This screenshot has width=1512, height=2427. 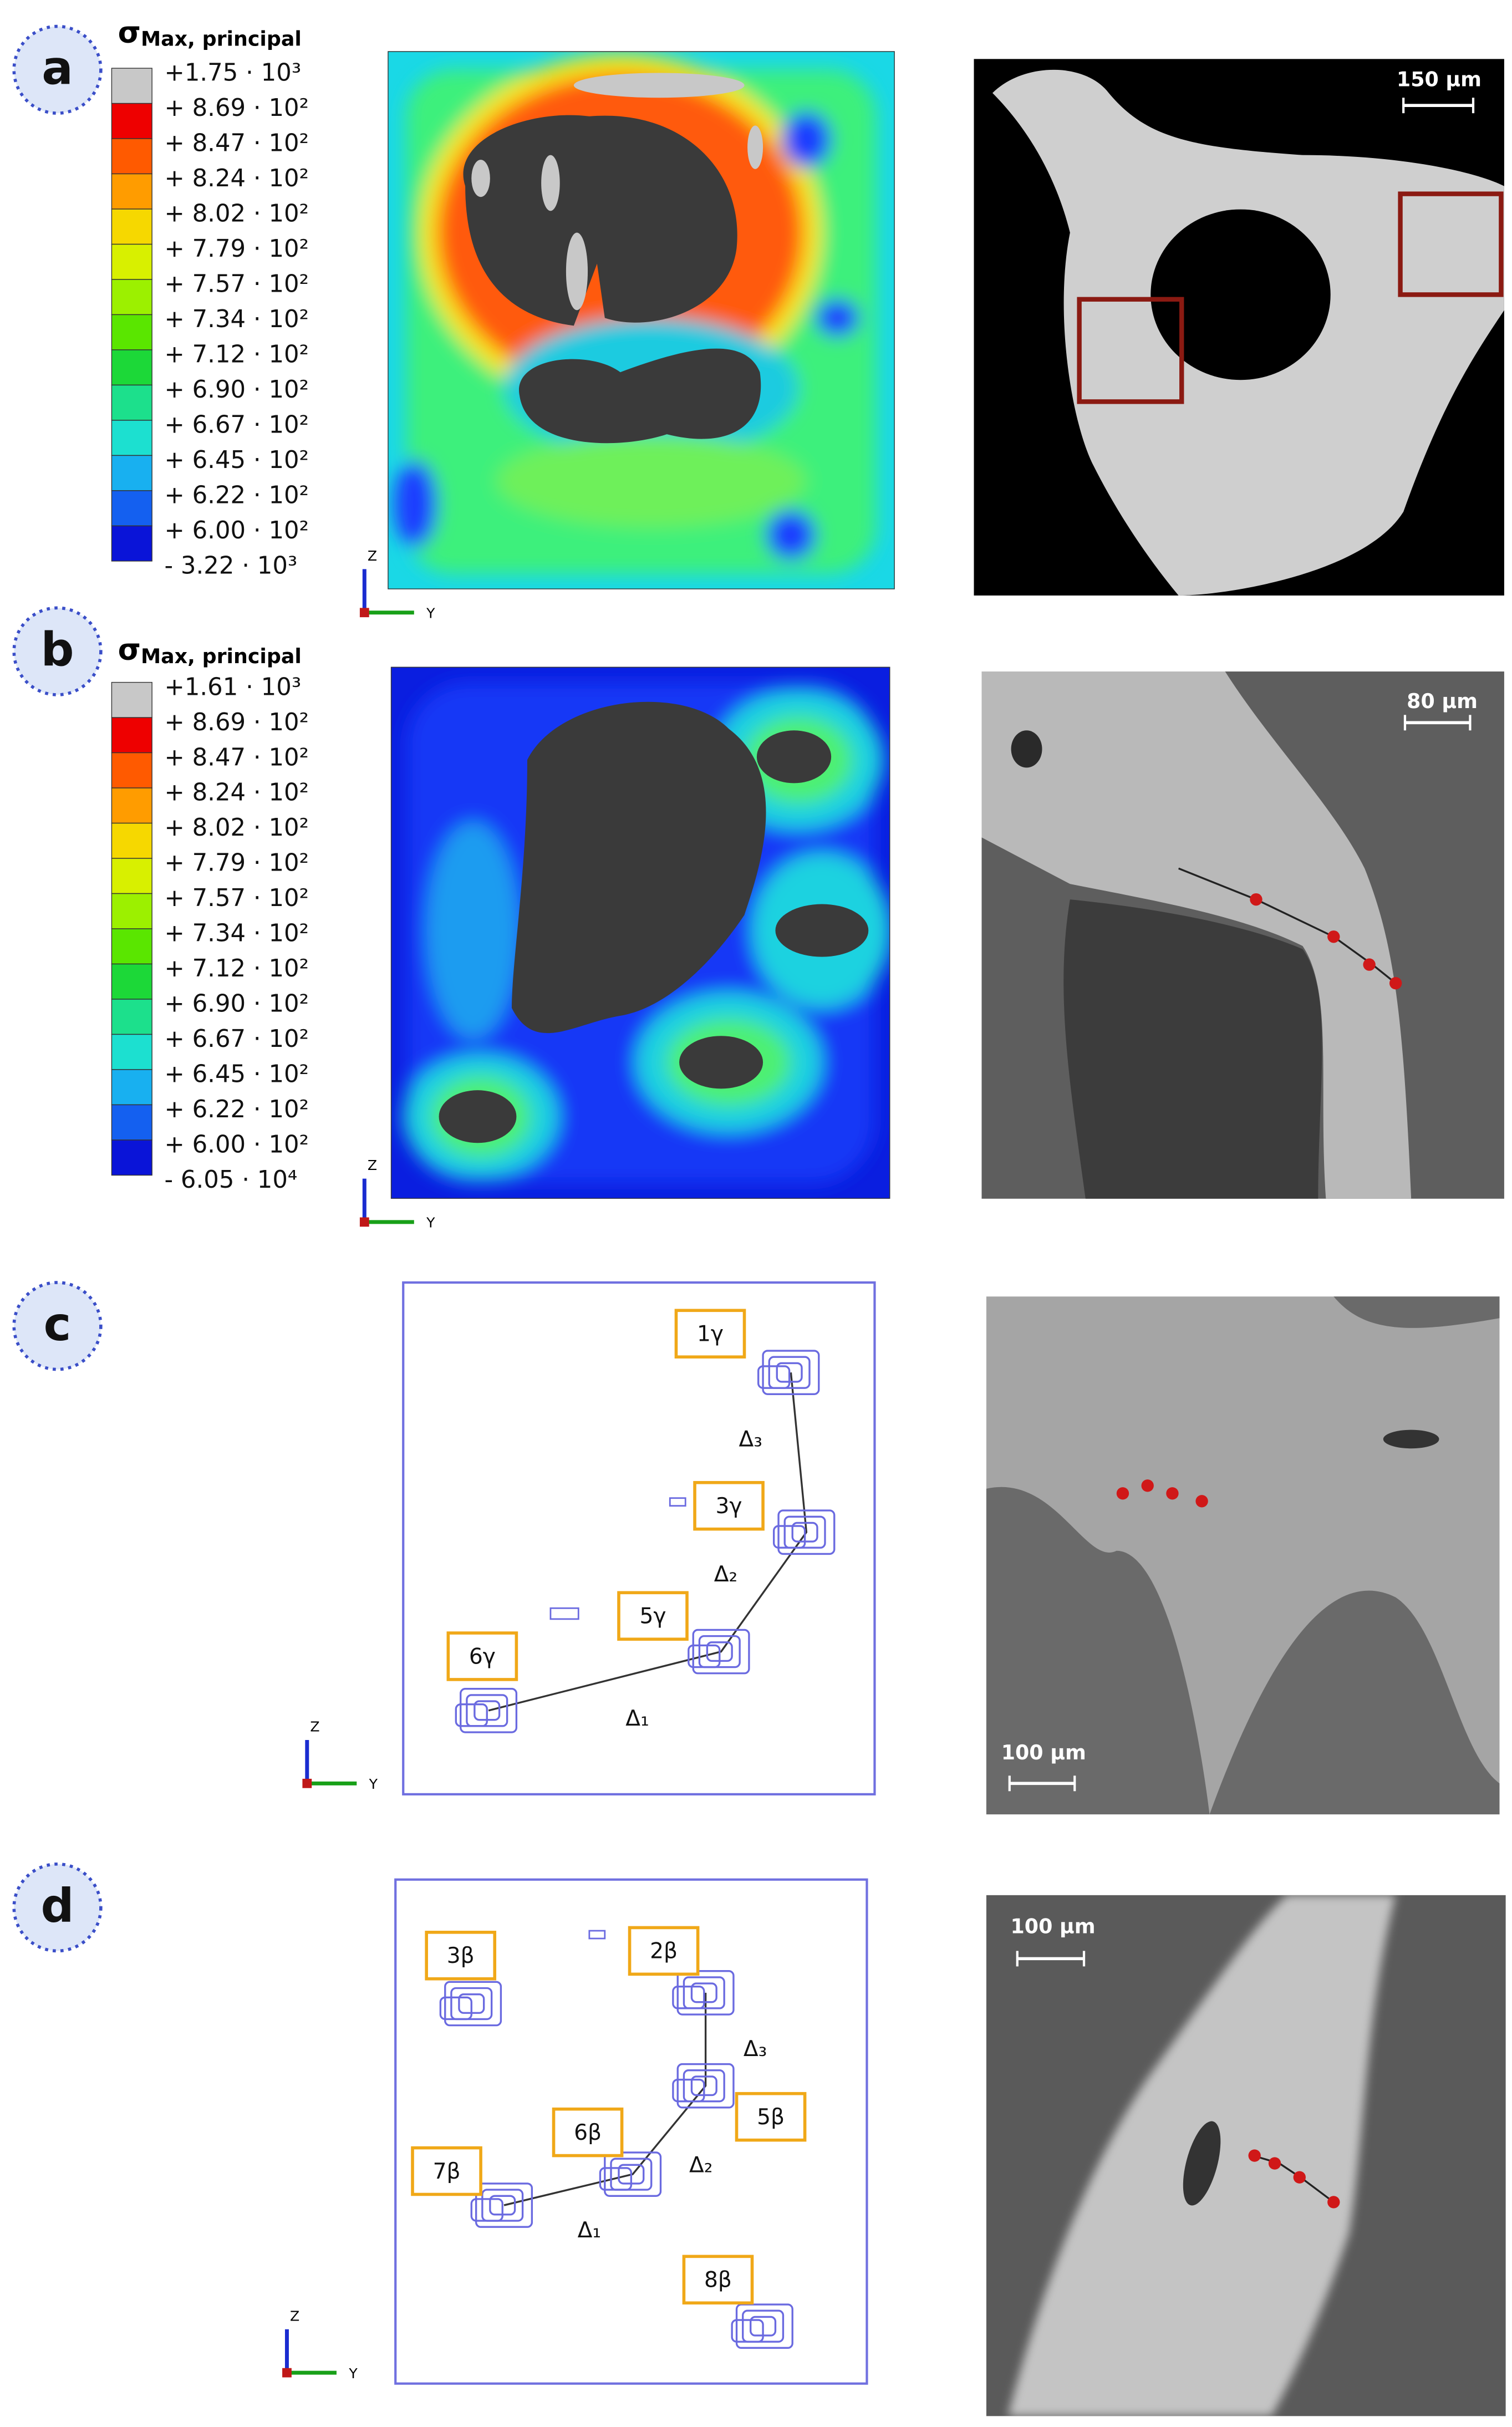 What do you see at coordinates (597, 1935) in the screenshot?
I see `fragment` at bounding box center [597, 1935].